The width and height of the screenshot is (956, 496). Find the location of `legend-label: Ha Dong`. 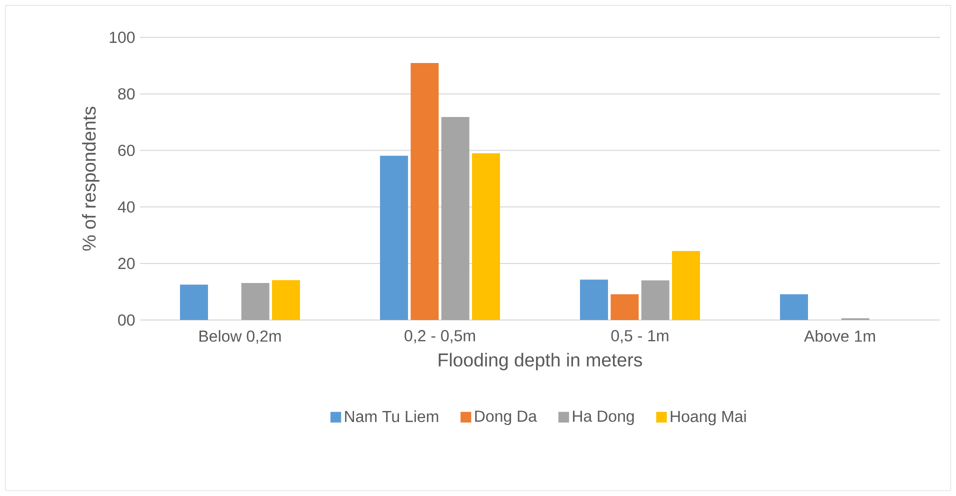

legend-label: Ha Dong is located at coordinates (603, 418).